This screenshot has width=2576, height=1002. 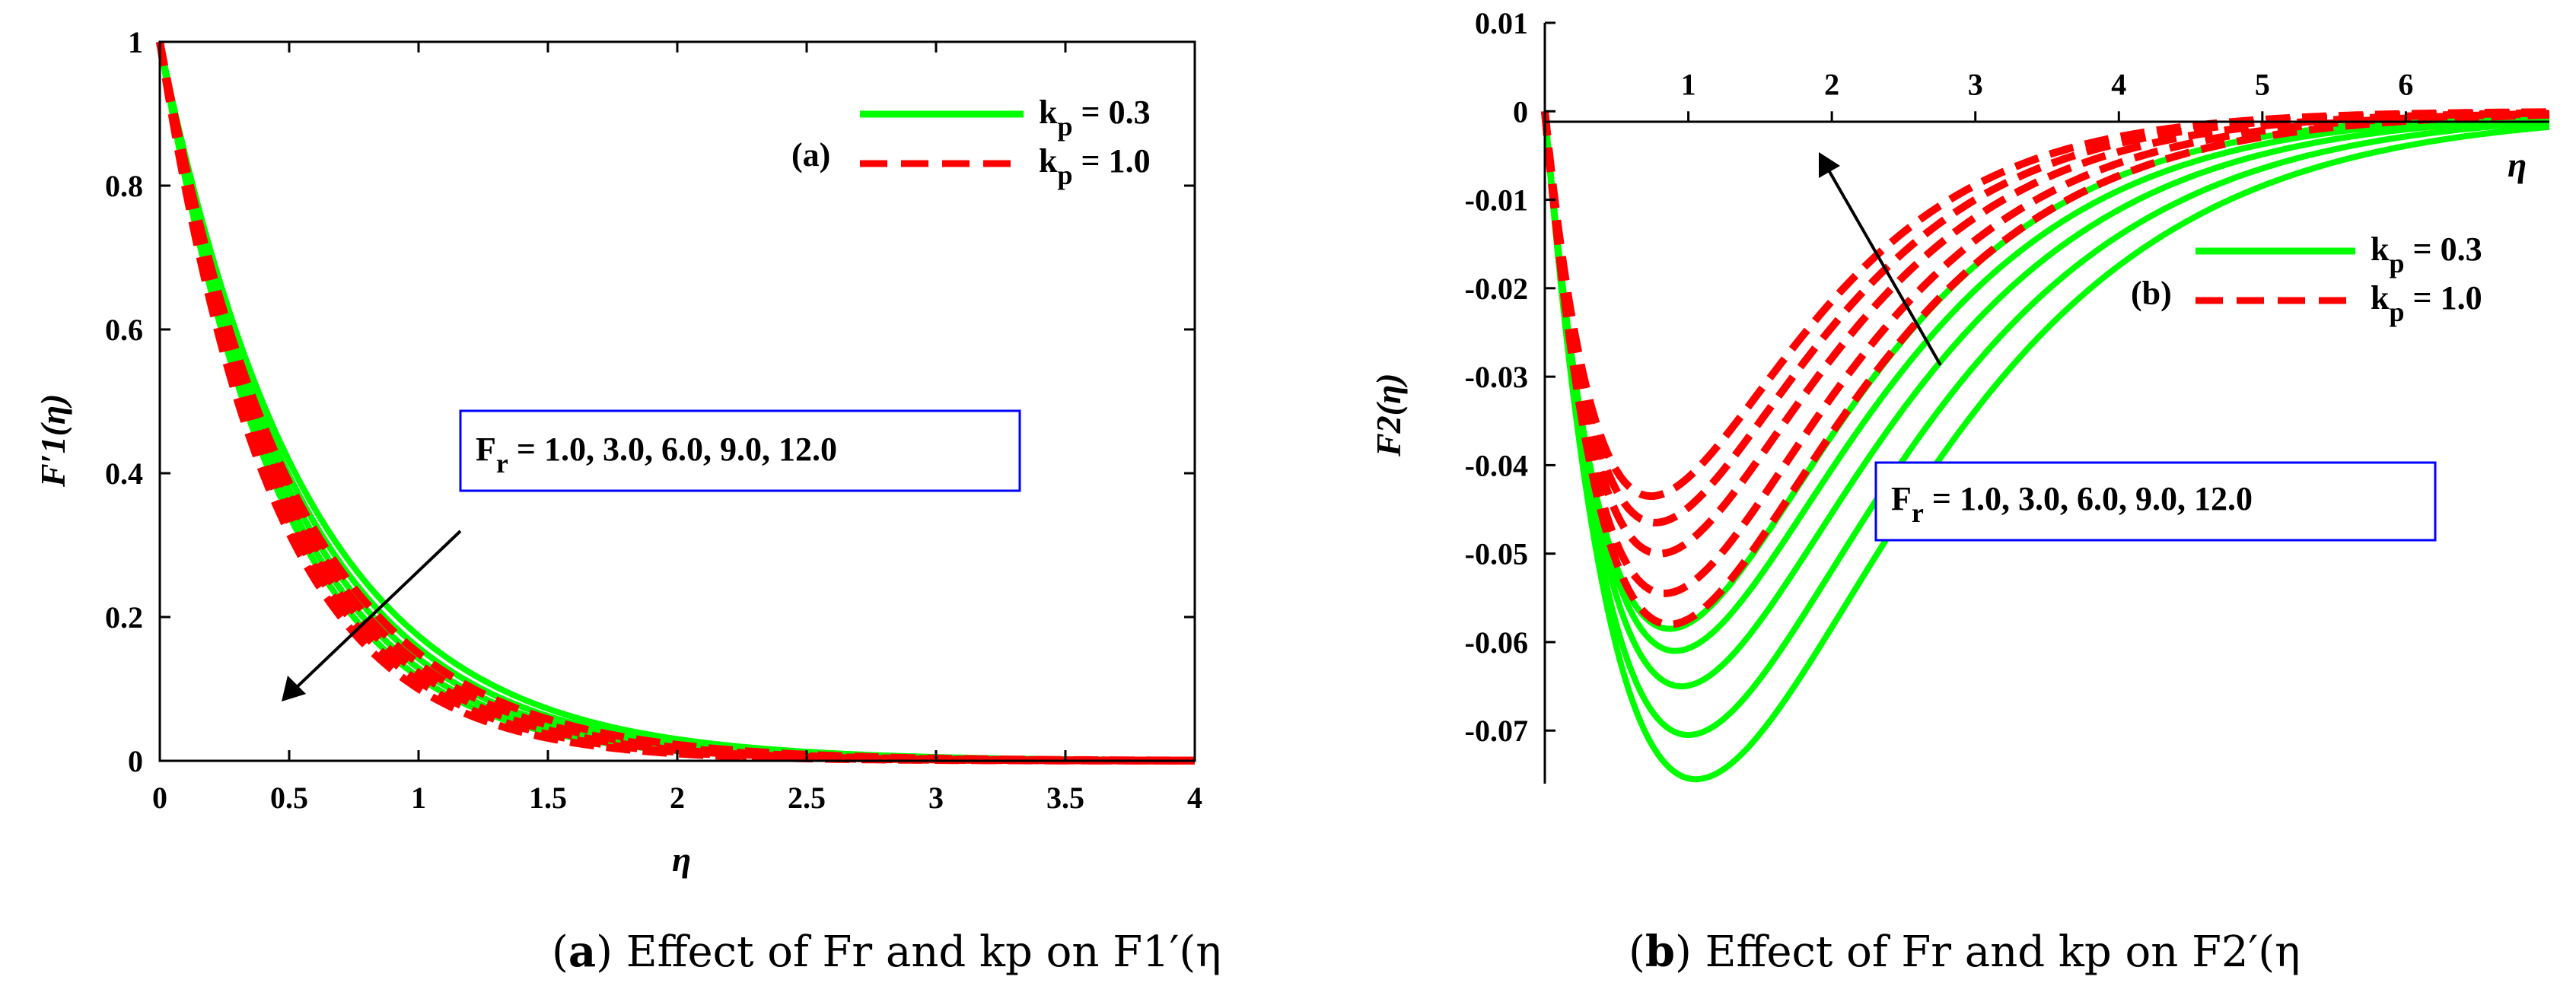 I want to click on panel-a-y-tick-label: 0.8, so click(x=124, y=186).